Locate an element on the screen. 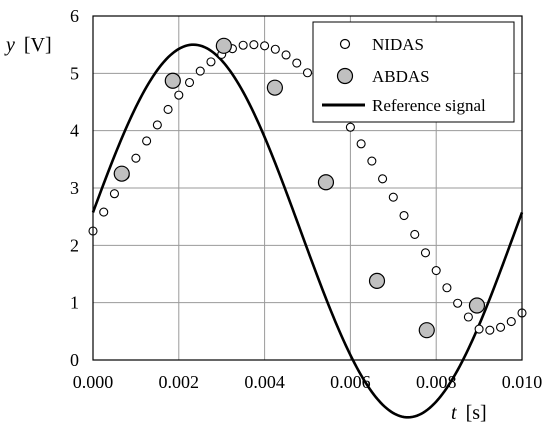  legend-marker-nidas is located at coordinates (345, 44).